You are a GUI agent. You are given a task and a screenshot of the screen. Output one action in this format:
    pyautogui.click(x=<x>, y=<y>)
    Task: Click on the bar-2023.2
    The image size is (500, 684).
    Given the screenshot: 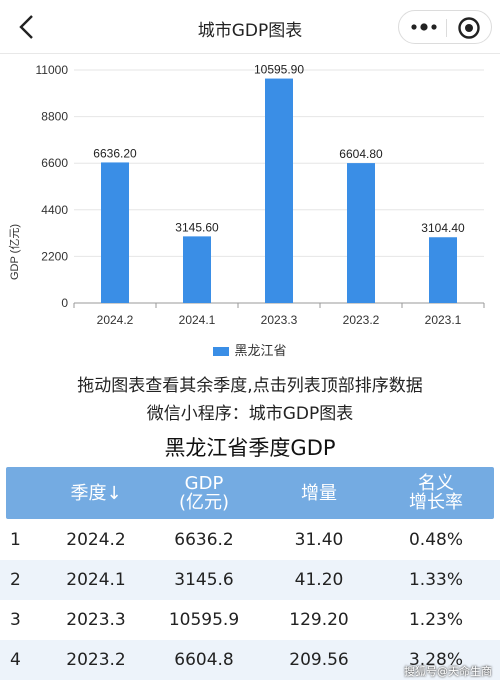 What is the action you would take?
    pyautogui.click(x=361, y=233)
    